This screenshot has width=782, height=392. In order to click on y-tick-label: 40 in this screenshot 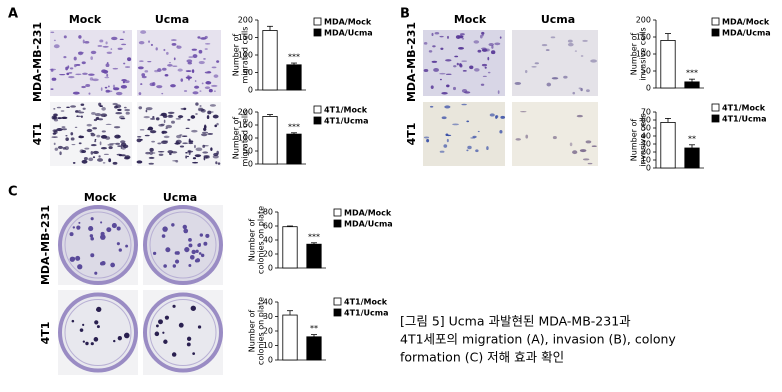, I will do `click(646, 136)`.